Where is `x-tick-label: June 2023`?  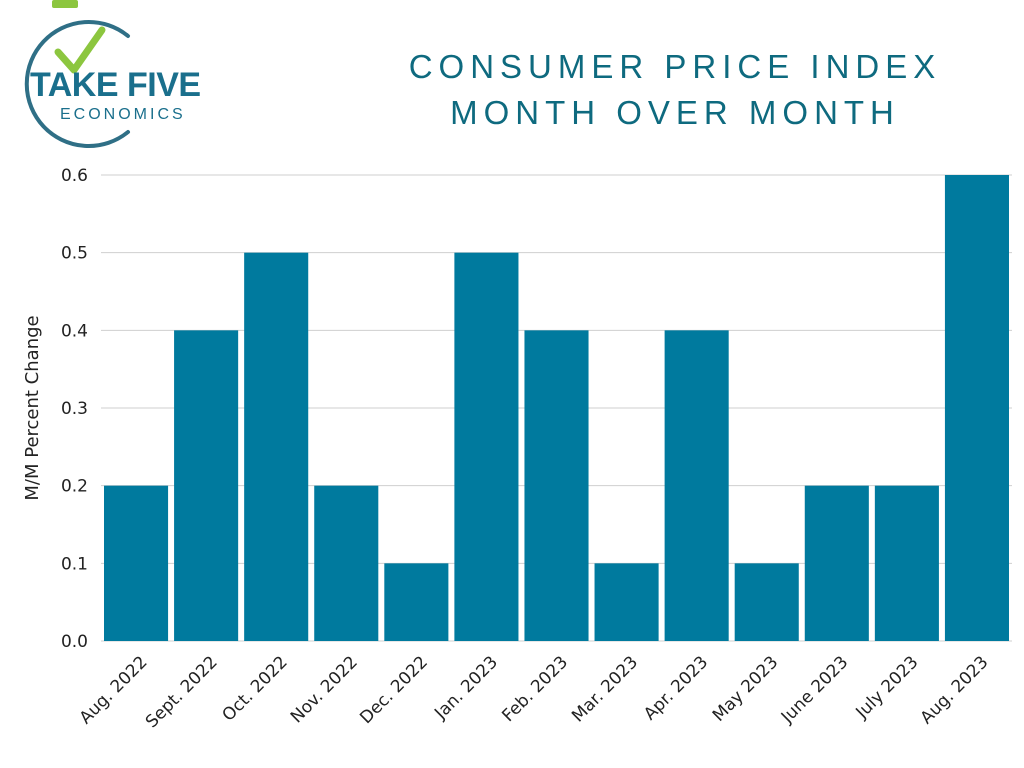
x-tick-label: June 2023 is located at coordinates (814, 689).